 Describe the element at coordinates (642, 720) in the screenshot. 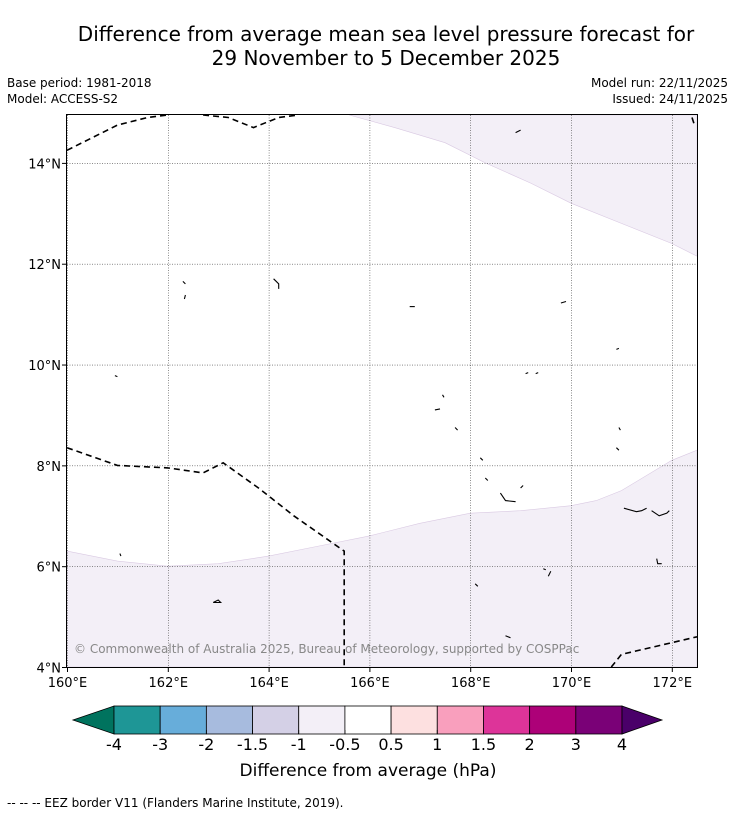

I see `colorbar-arrow-max` at that location.